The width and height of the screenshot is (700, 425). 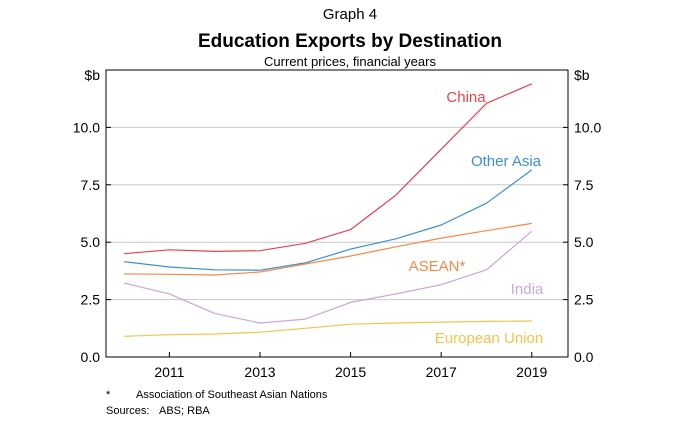 What do you see at coordinates (527, 289) in the screenshot?
I see `series-label-3: India` at bounding box center [527, 289].